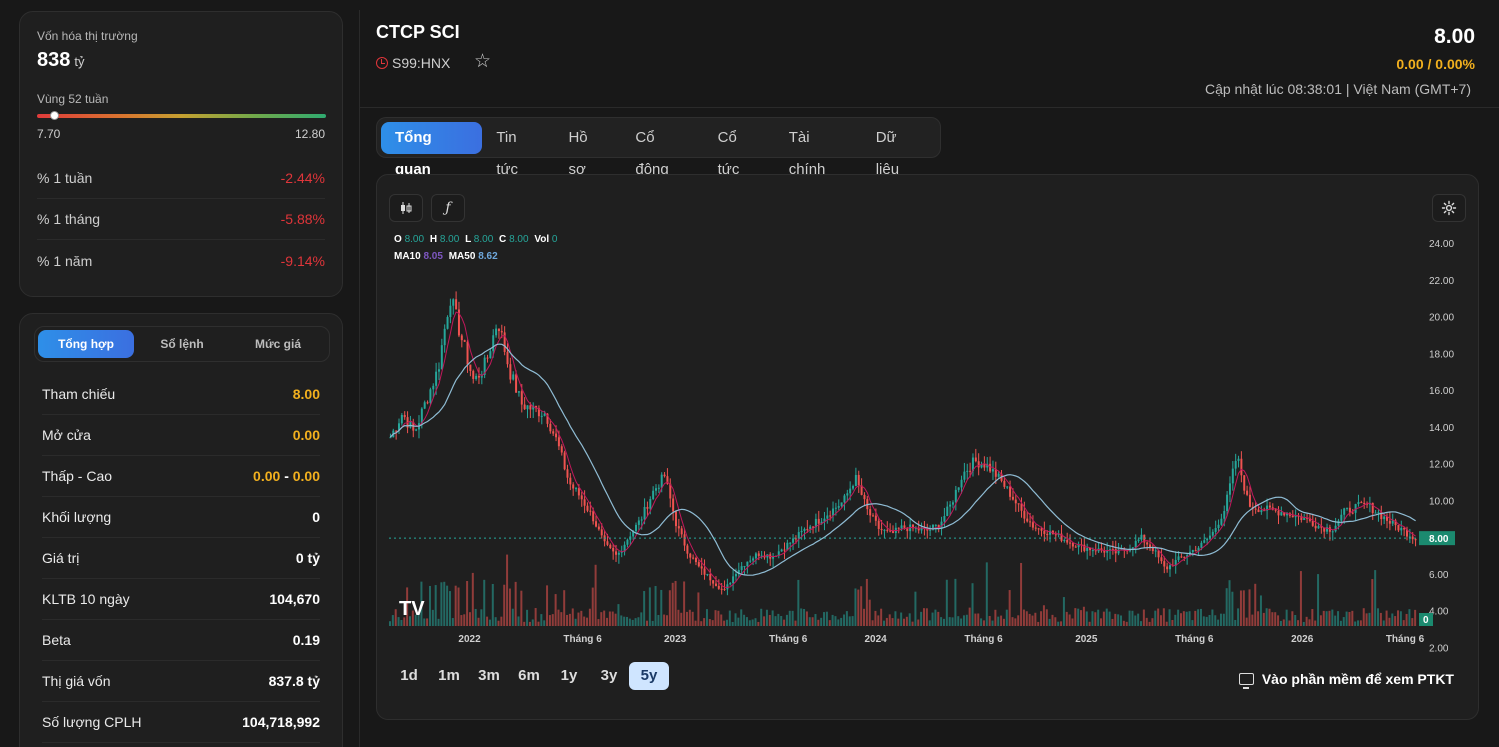 This screenshot has height=747, width=1499. I want to click on period-1y: 1y, so click(569, 675).